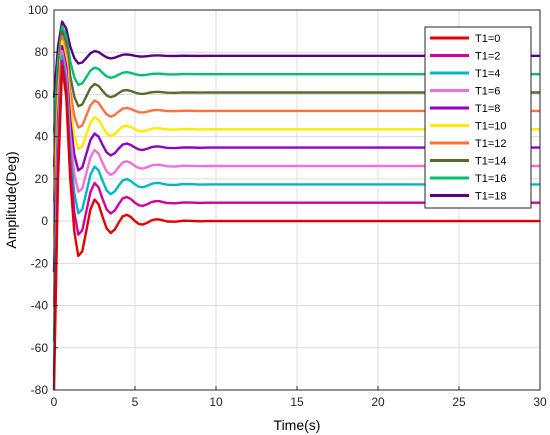 The image size is (550, 435). I want to click on legend-label: T1=16, so click(491, 179).